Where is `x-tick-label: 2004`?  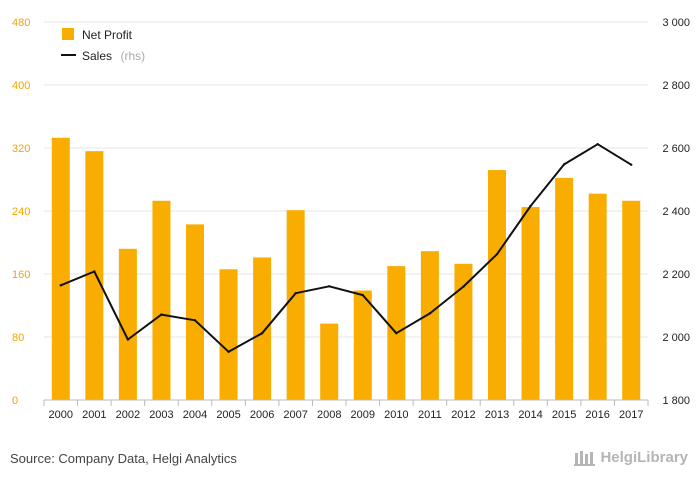
x-tick-label: 2004 is located at coordinates (195, 415).